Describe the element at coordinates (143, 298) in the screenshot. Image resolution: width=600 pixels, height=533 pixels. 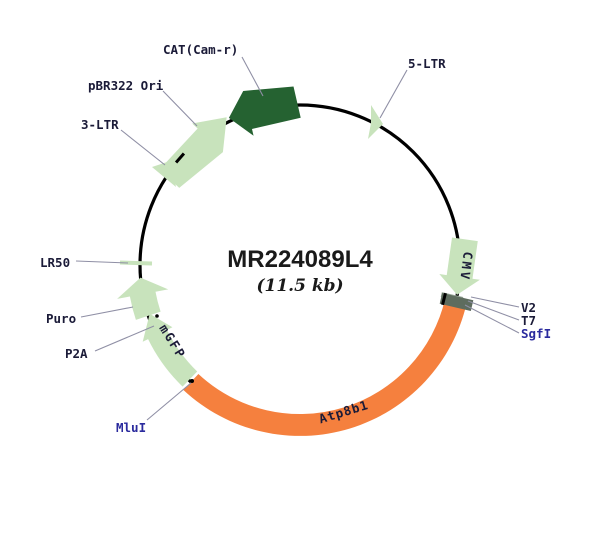
I see `feature-arc-puro` at that location.